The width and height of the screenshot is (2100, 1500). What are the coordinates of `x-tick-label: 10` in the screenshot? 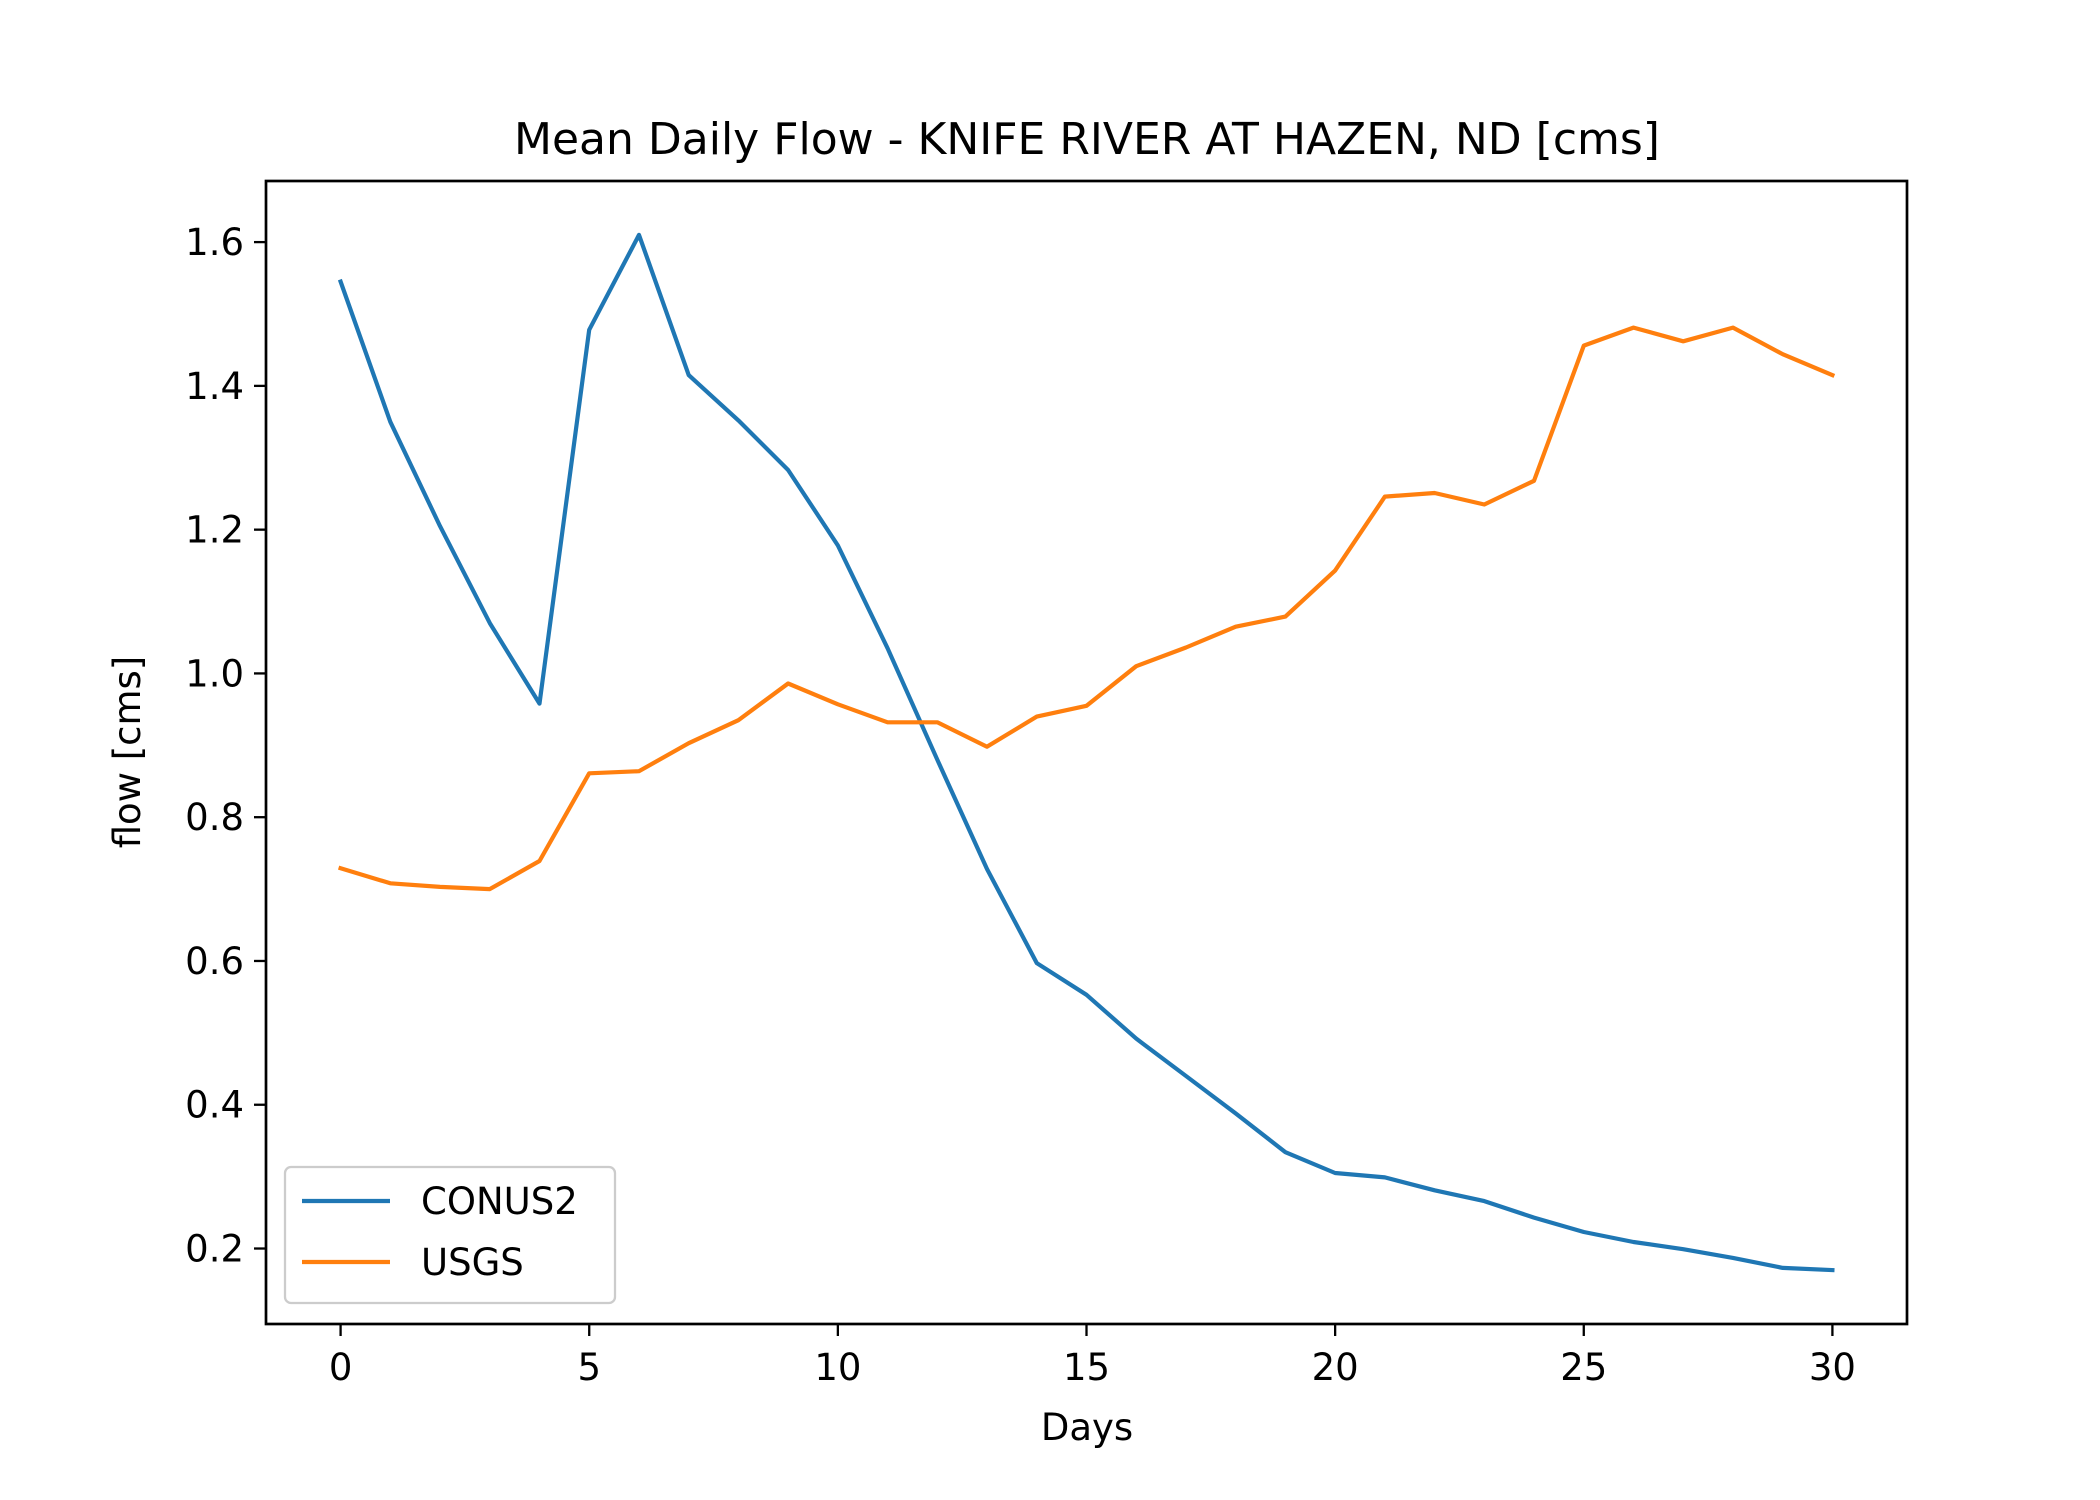 It's located at (837, 1367).